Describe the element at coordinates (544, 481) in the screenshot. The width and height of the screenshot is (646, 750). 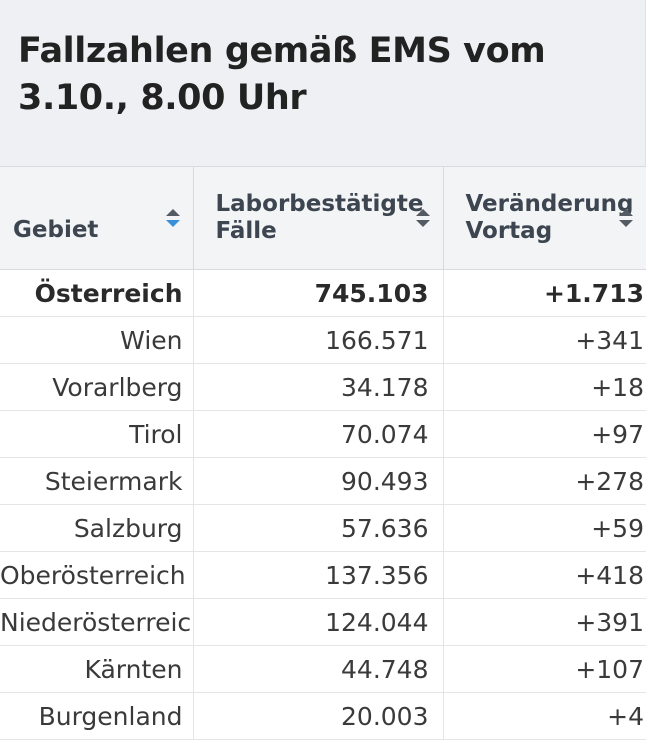
I see `cell-veraenderung: +278` at that location.